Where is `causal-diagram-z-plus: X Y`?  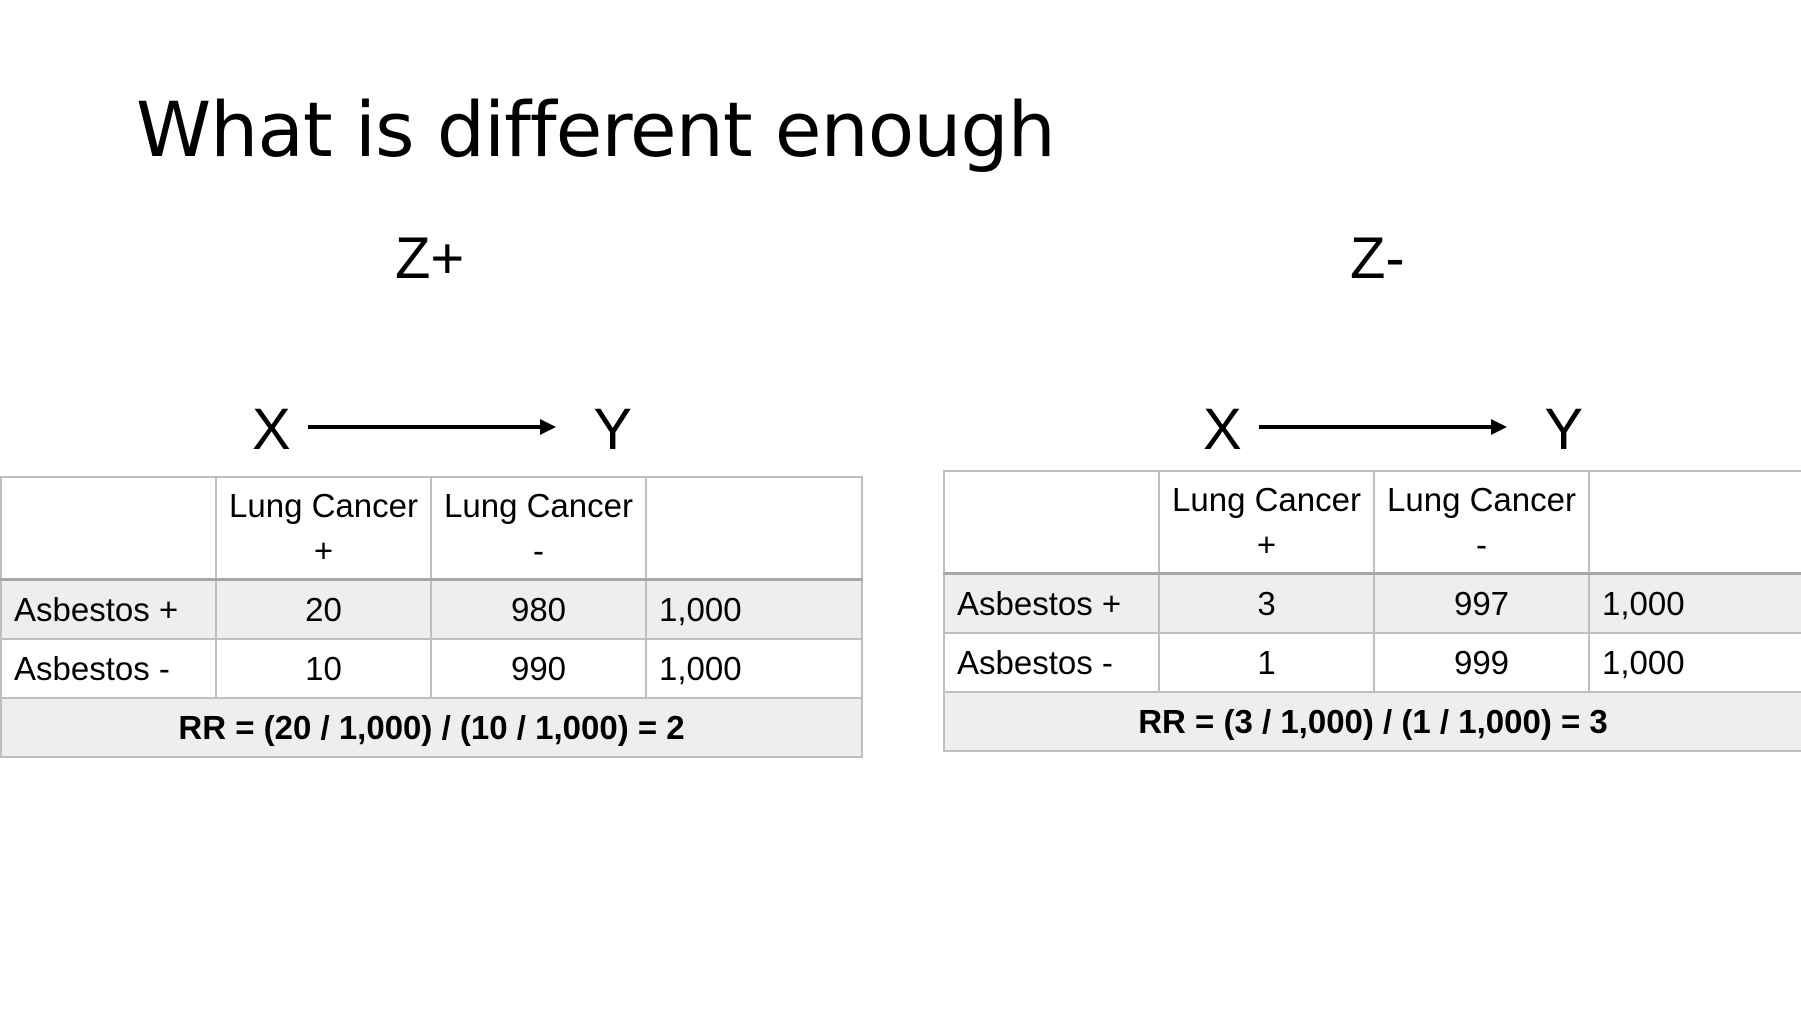 causal-diagram-z-plus: X Y is located at coordinates (442, 430).